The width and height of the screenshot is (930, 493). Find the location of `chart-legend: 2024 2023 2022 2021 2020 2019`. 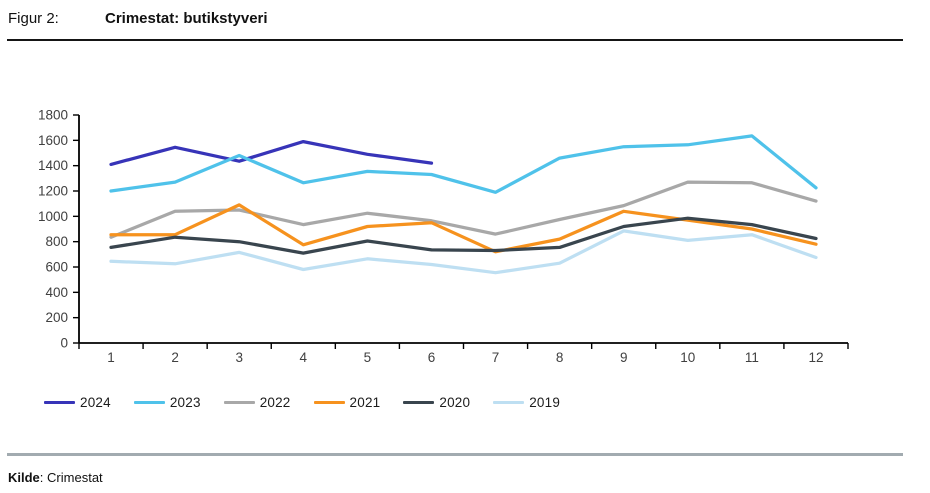

chart-legend: 2024 2023 2022 2021 2020 2019 is located at coordinates (313, 402).